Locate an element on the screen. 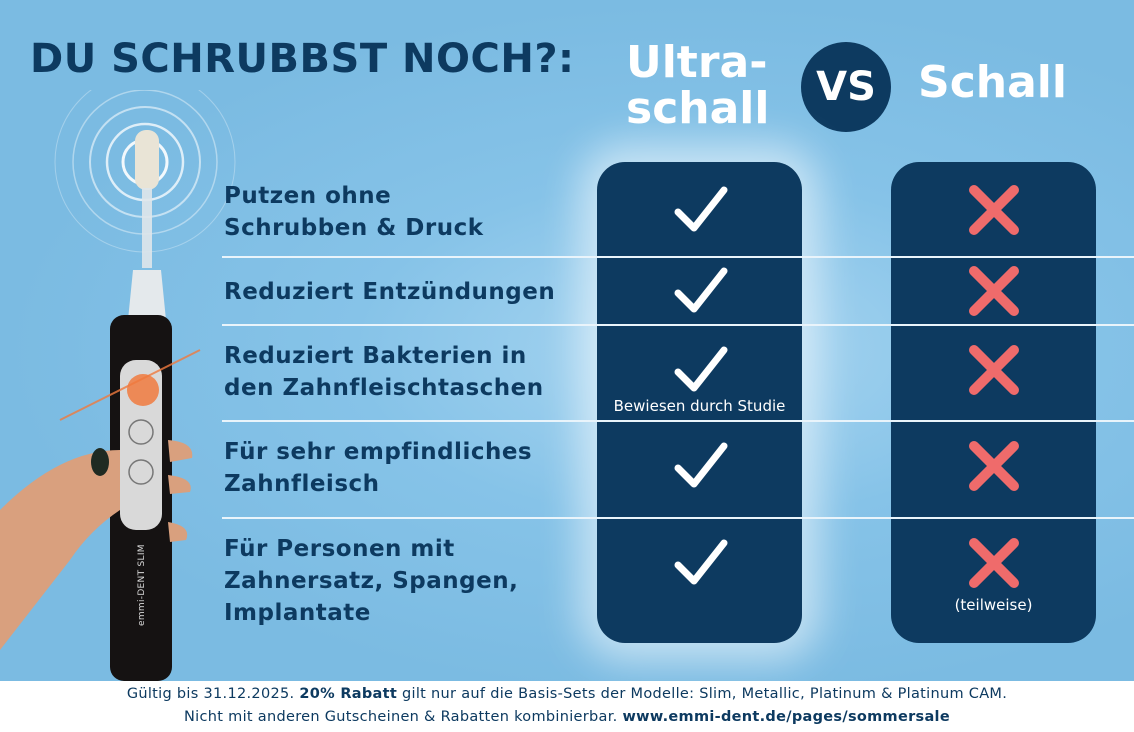  row-label-line: Zahnersatz, Spangen, is located at coordinates (371, 581).